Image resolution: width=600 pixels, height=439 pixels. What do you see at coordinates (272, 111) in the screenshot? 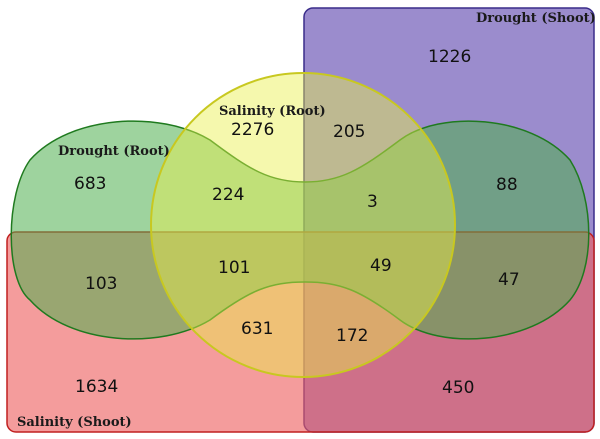
I see `salinity-root-label: Salinity (Root)` at bounding box center [272, 111].